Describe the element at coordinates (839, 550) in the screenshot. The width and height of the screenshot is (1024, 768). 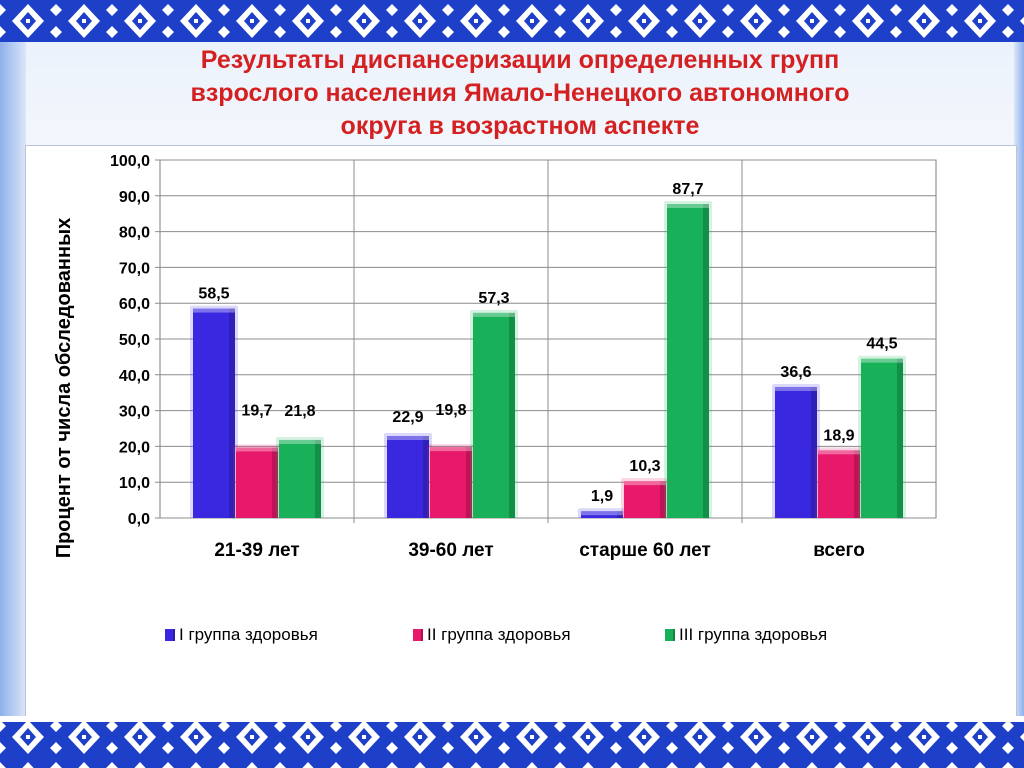
I see `x-tick-label: всего` at that location.